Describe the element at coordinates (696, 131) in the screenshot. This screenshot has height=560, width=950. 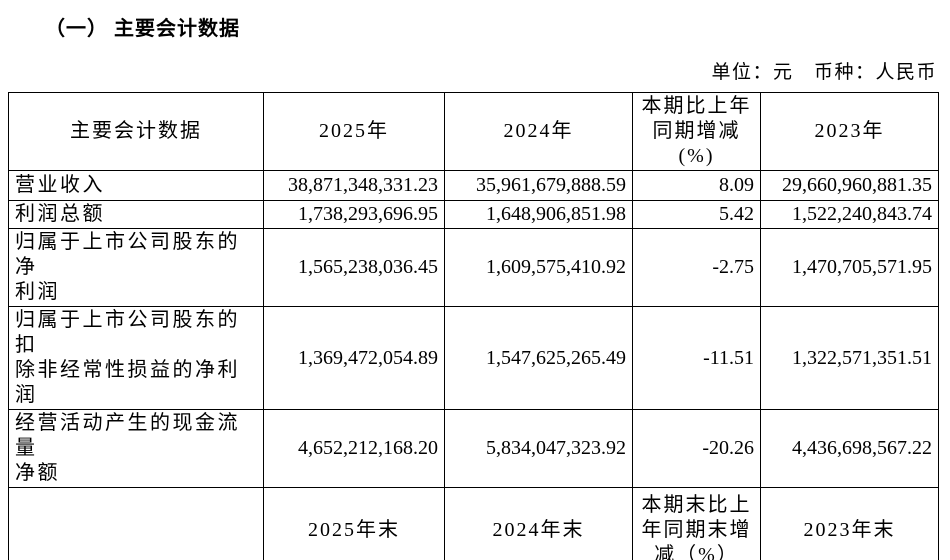
I see `header-period-change-pct: 本期比上年 同期增减 (%)` at that location.